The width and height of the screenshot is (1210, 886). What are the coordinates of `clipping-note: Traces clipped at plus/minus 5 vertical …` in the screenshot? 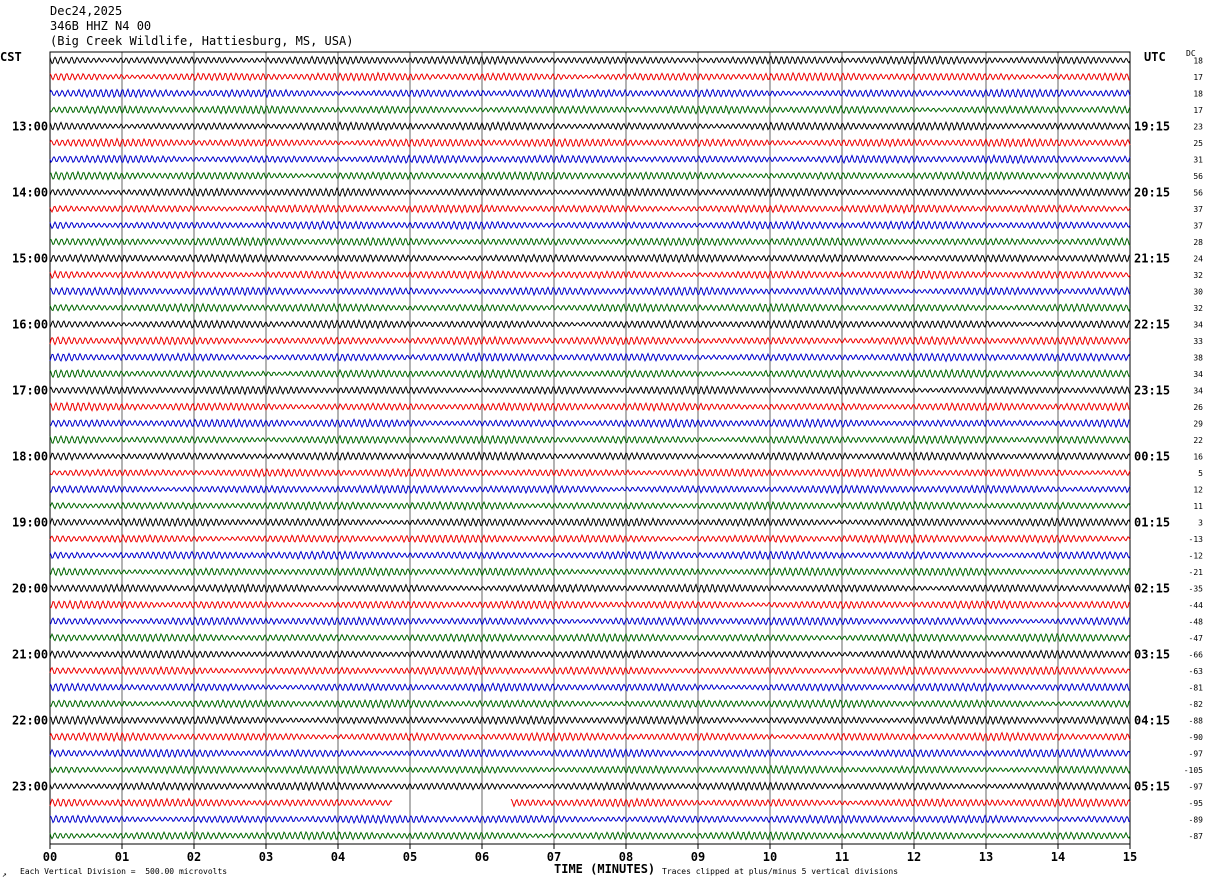 It's located at (780, 871).